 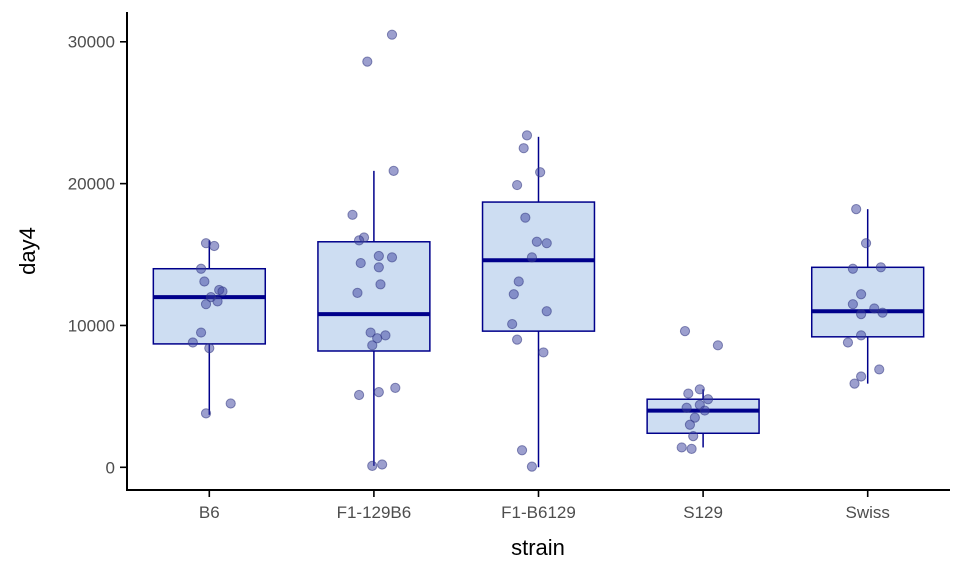 What do you see at coordinates (209, 512) in the screenshot?
I see `x-tick-label-B6: B6` at bounding box center [209, 512].